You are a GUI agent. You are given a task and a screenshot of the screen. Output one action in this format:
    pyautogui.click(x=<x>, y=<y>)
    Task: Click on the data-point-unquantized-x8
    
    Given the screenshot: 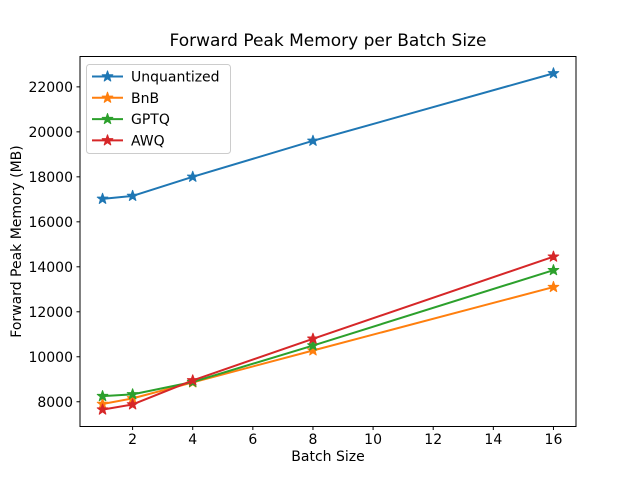 What is the action you would take?
    pyautogui.click(x=313, y=140)
    